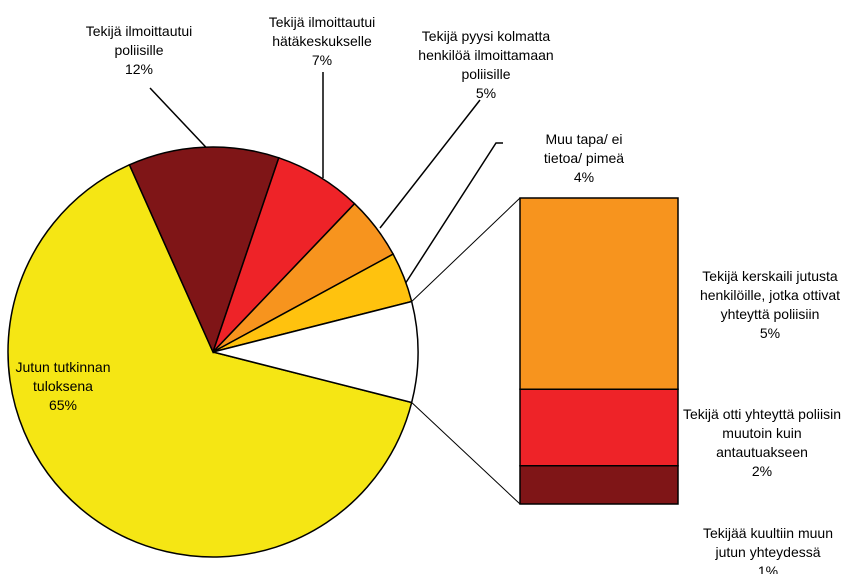 The width and height of the screenshot is (857, 574). What do you see at coordinates (139, 40) in the screenshot?
I see `label-name: Tekijä ilmoittautui poliisille` at bounding box center [139, 40].